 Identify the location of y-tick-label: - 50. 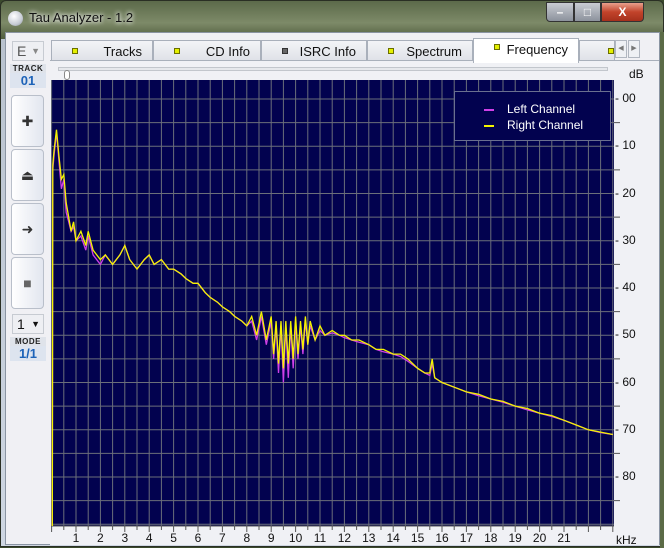
(625, 334).